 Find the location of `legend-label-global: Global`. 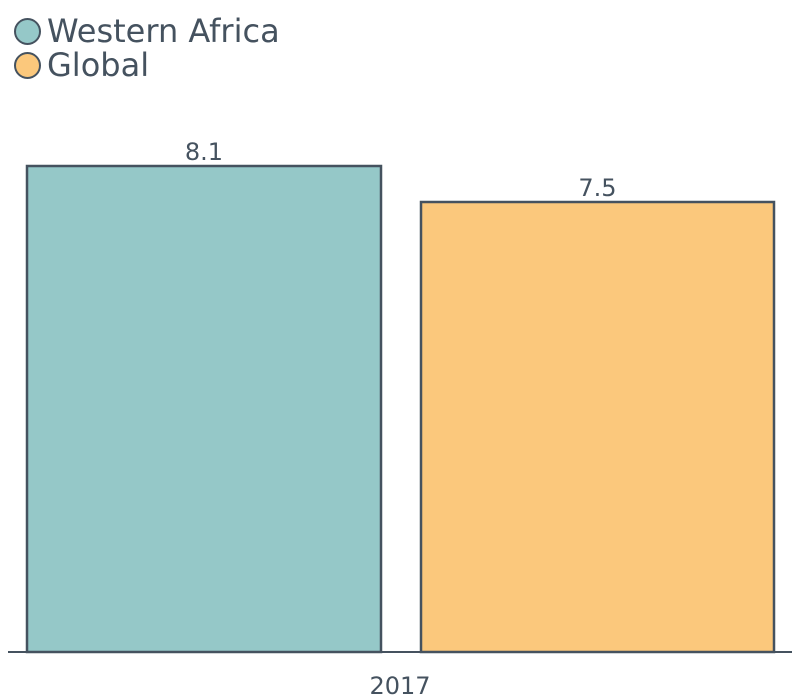

legend-label-global: Global is located at coordinates (98, 65).